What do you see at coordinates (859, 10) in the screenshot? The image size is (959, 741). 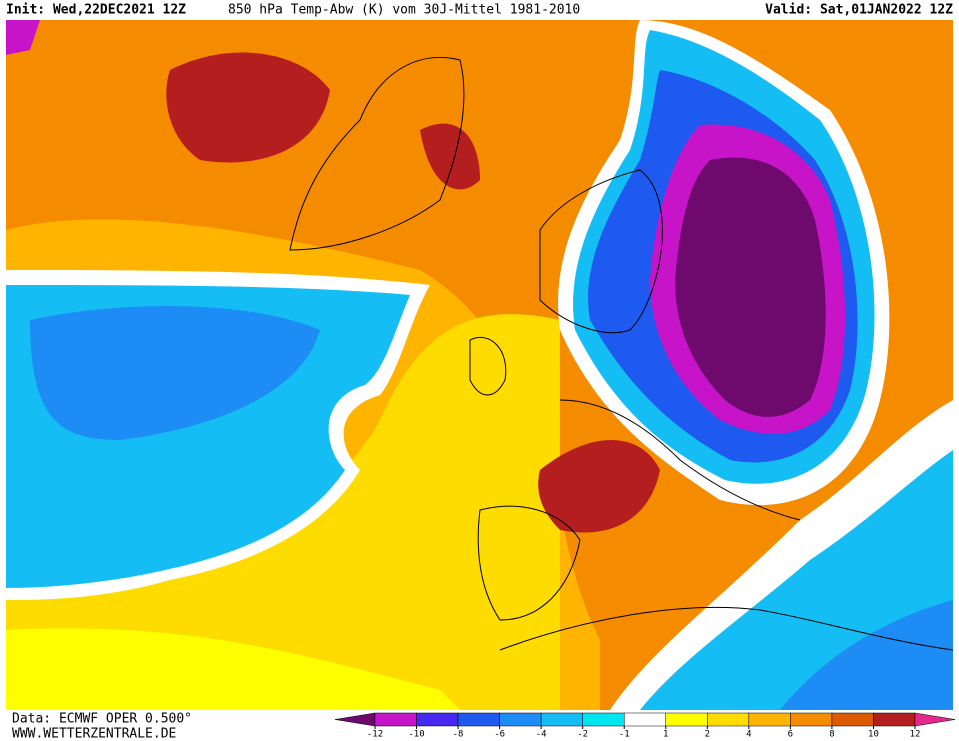 I see `valid-time: Valid: Sat,01JAN2022 12Z` at bounding box center [859, 10].